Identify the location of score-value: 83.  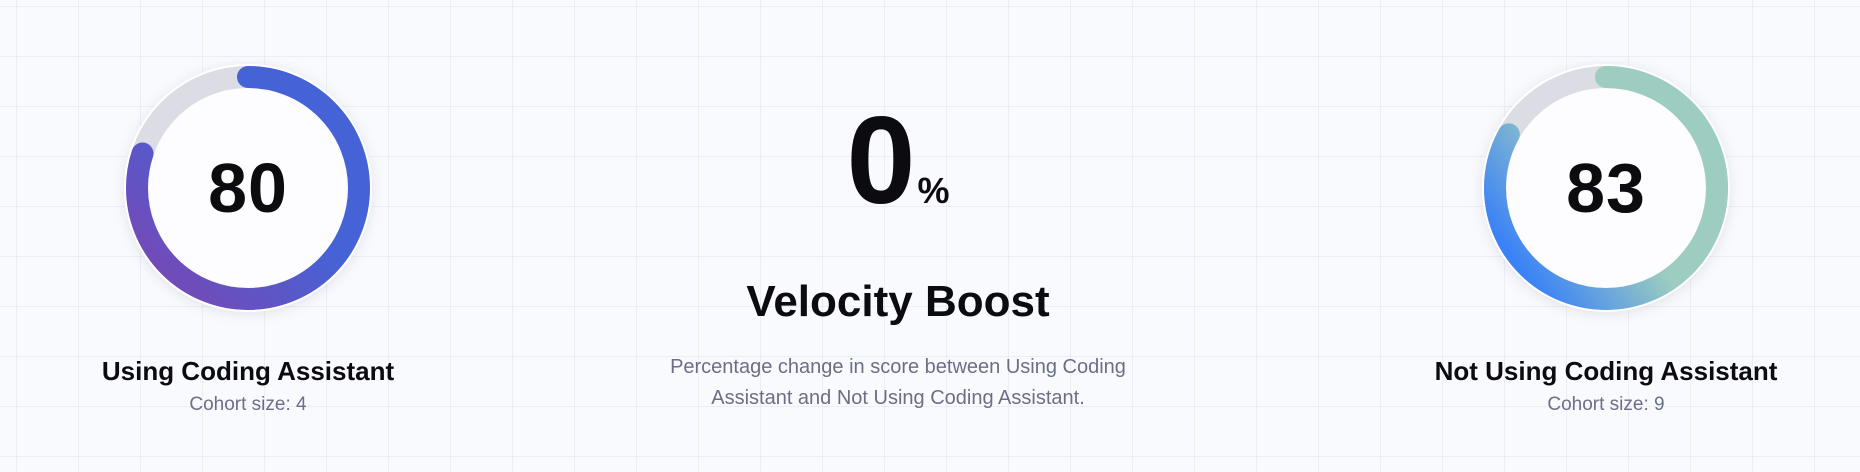
(1606, 188).